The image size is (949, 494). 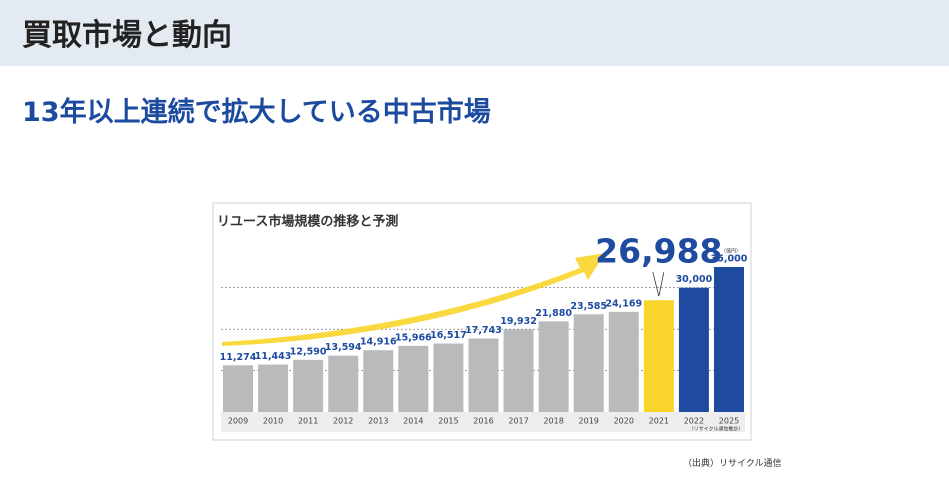 I want to click on x-tick-label: 2016, so click(x=483, y=421).